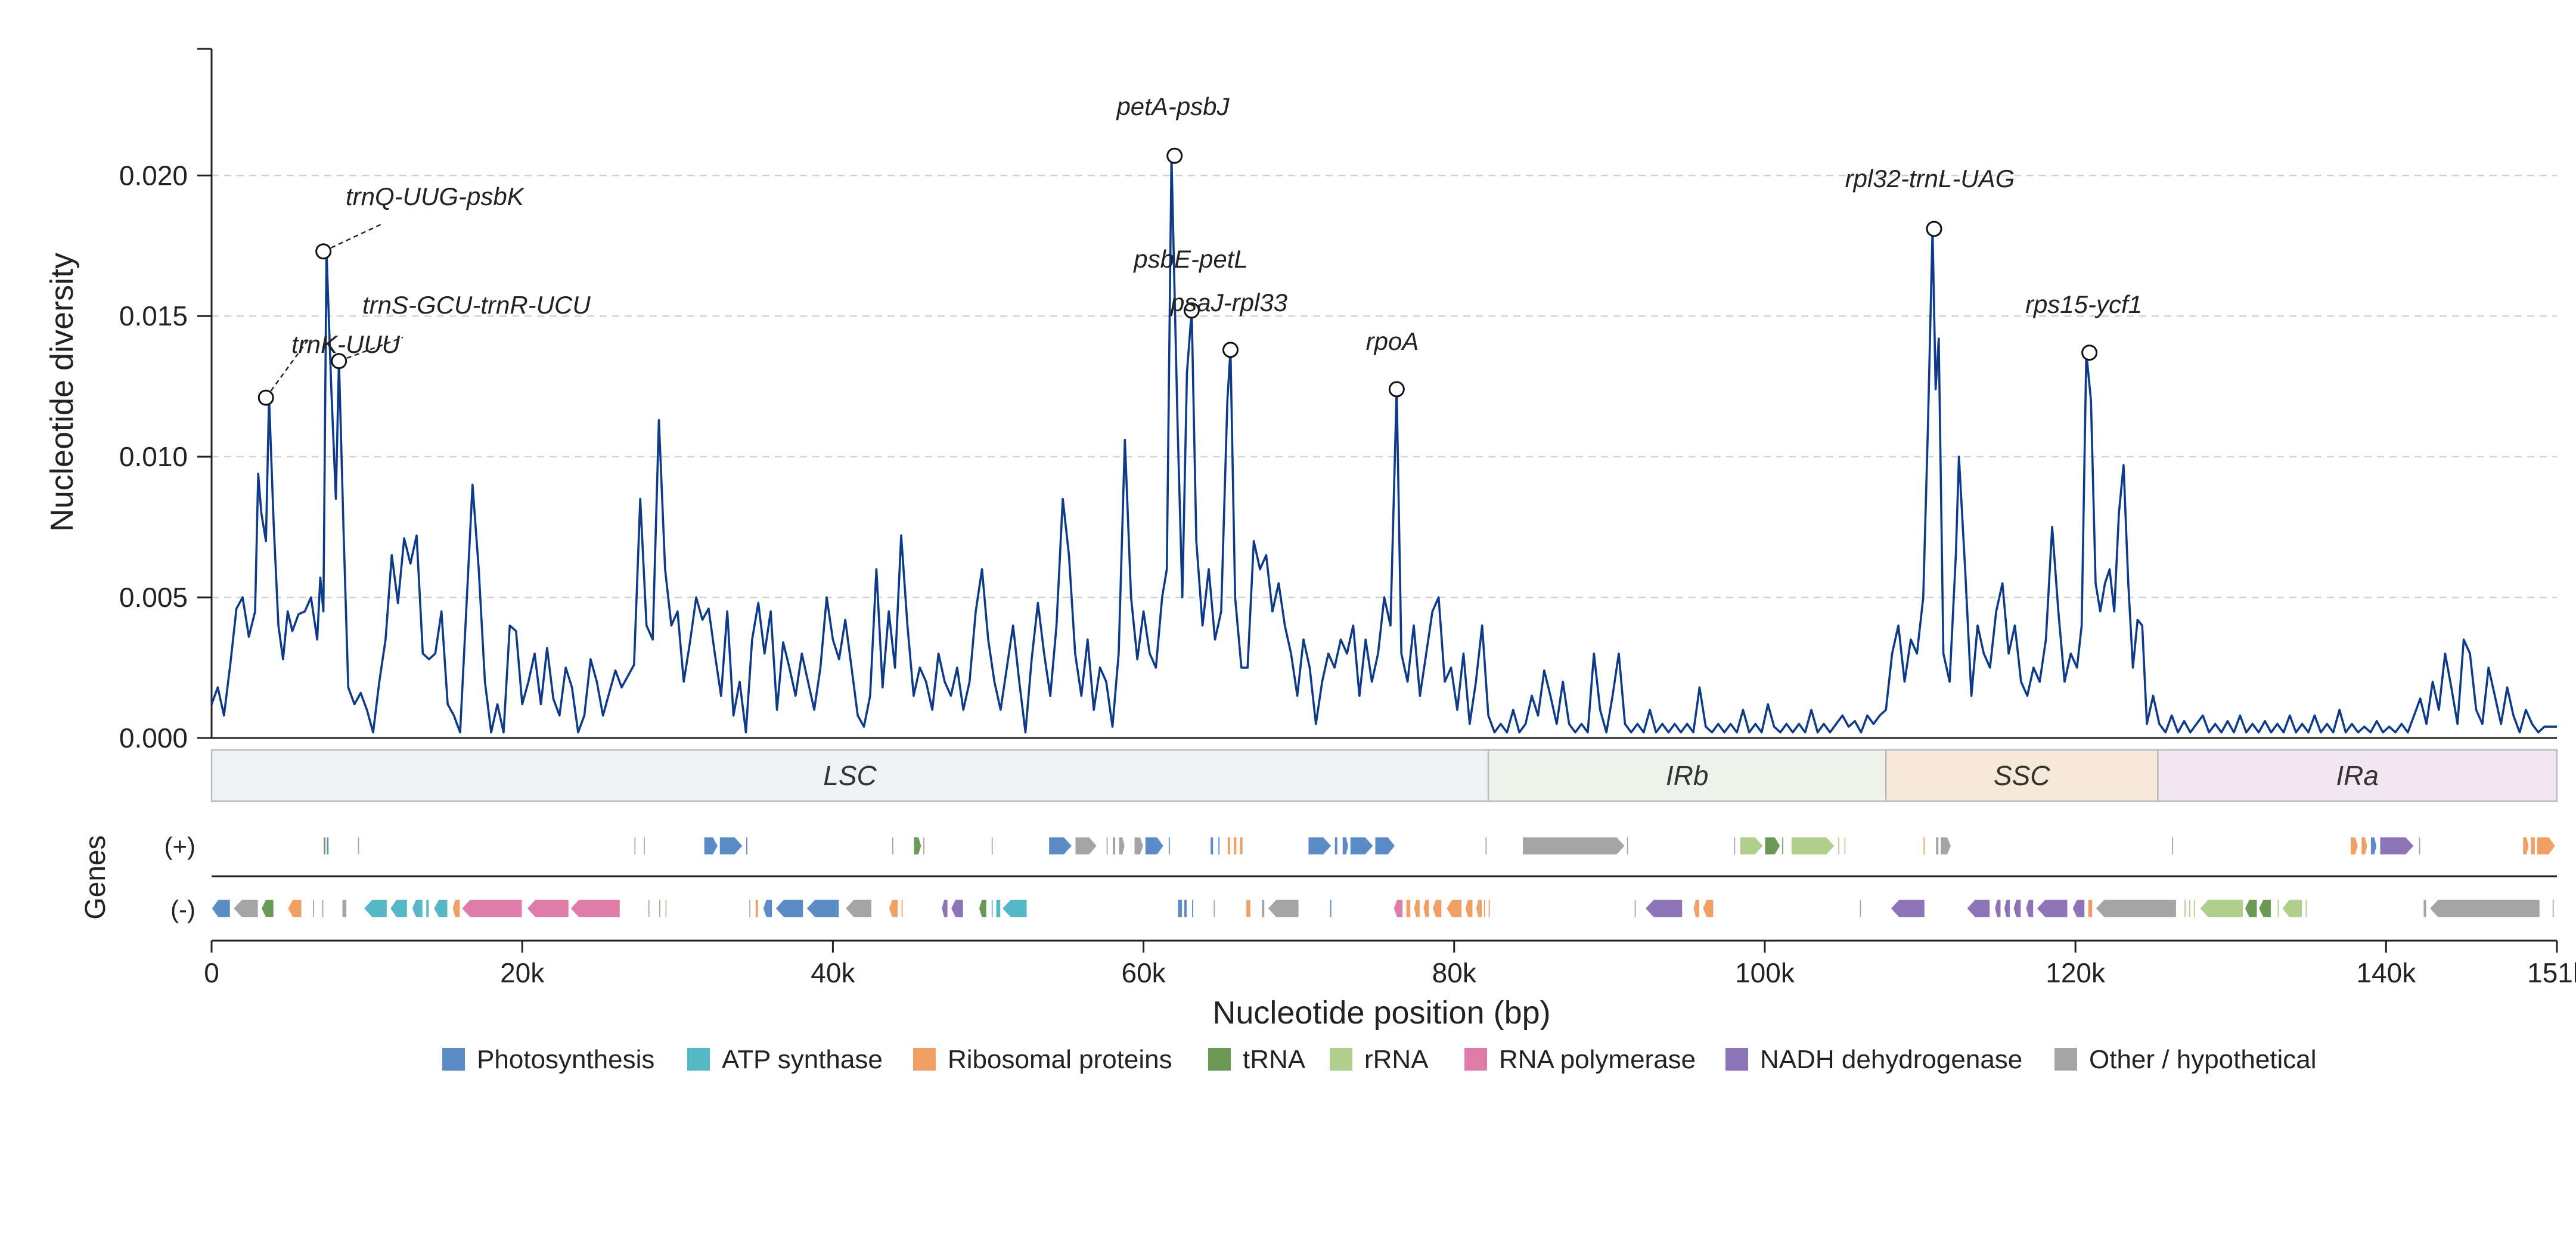 The image size is (2576, 1253). I want to click on legend-label: Other / hypothetical, so click(2203, 1059).